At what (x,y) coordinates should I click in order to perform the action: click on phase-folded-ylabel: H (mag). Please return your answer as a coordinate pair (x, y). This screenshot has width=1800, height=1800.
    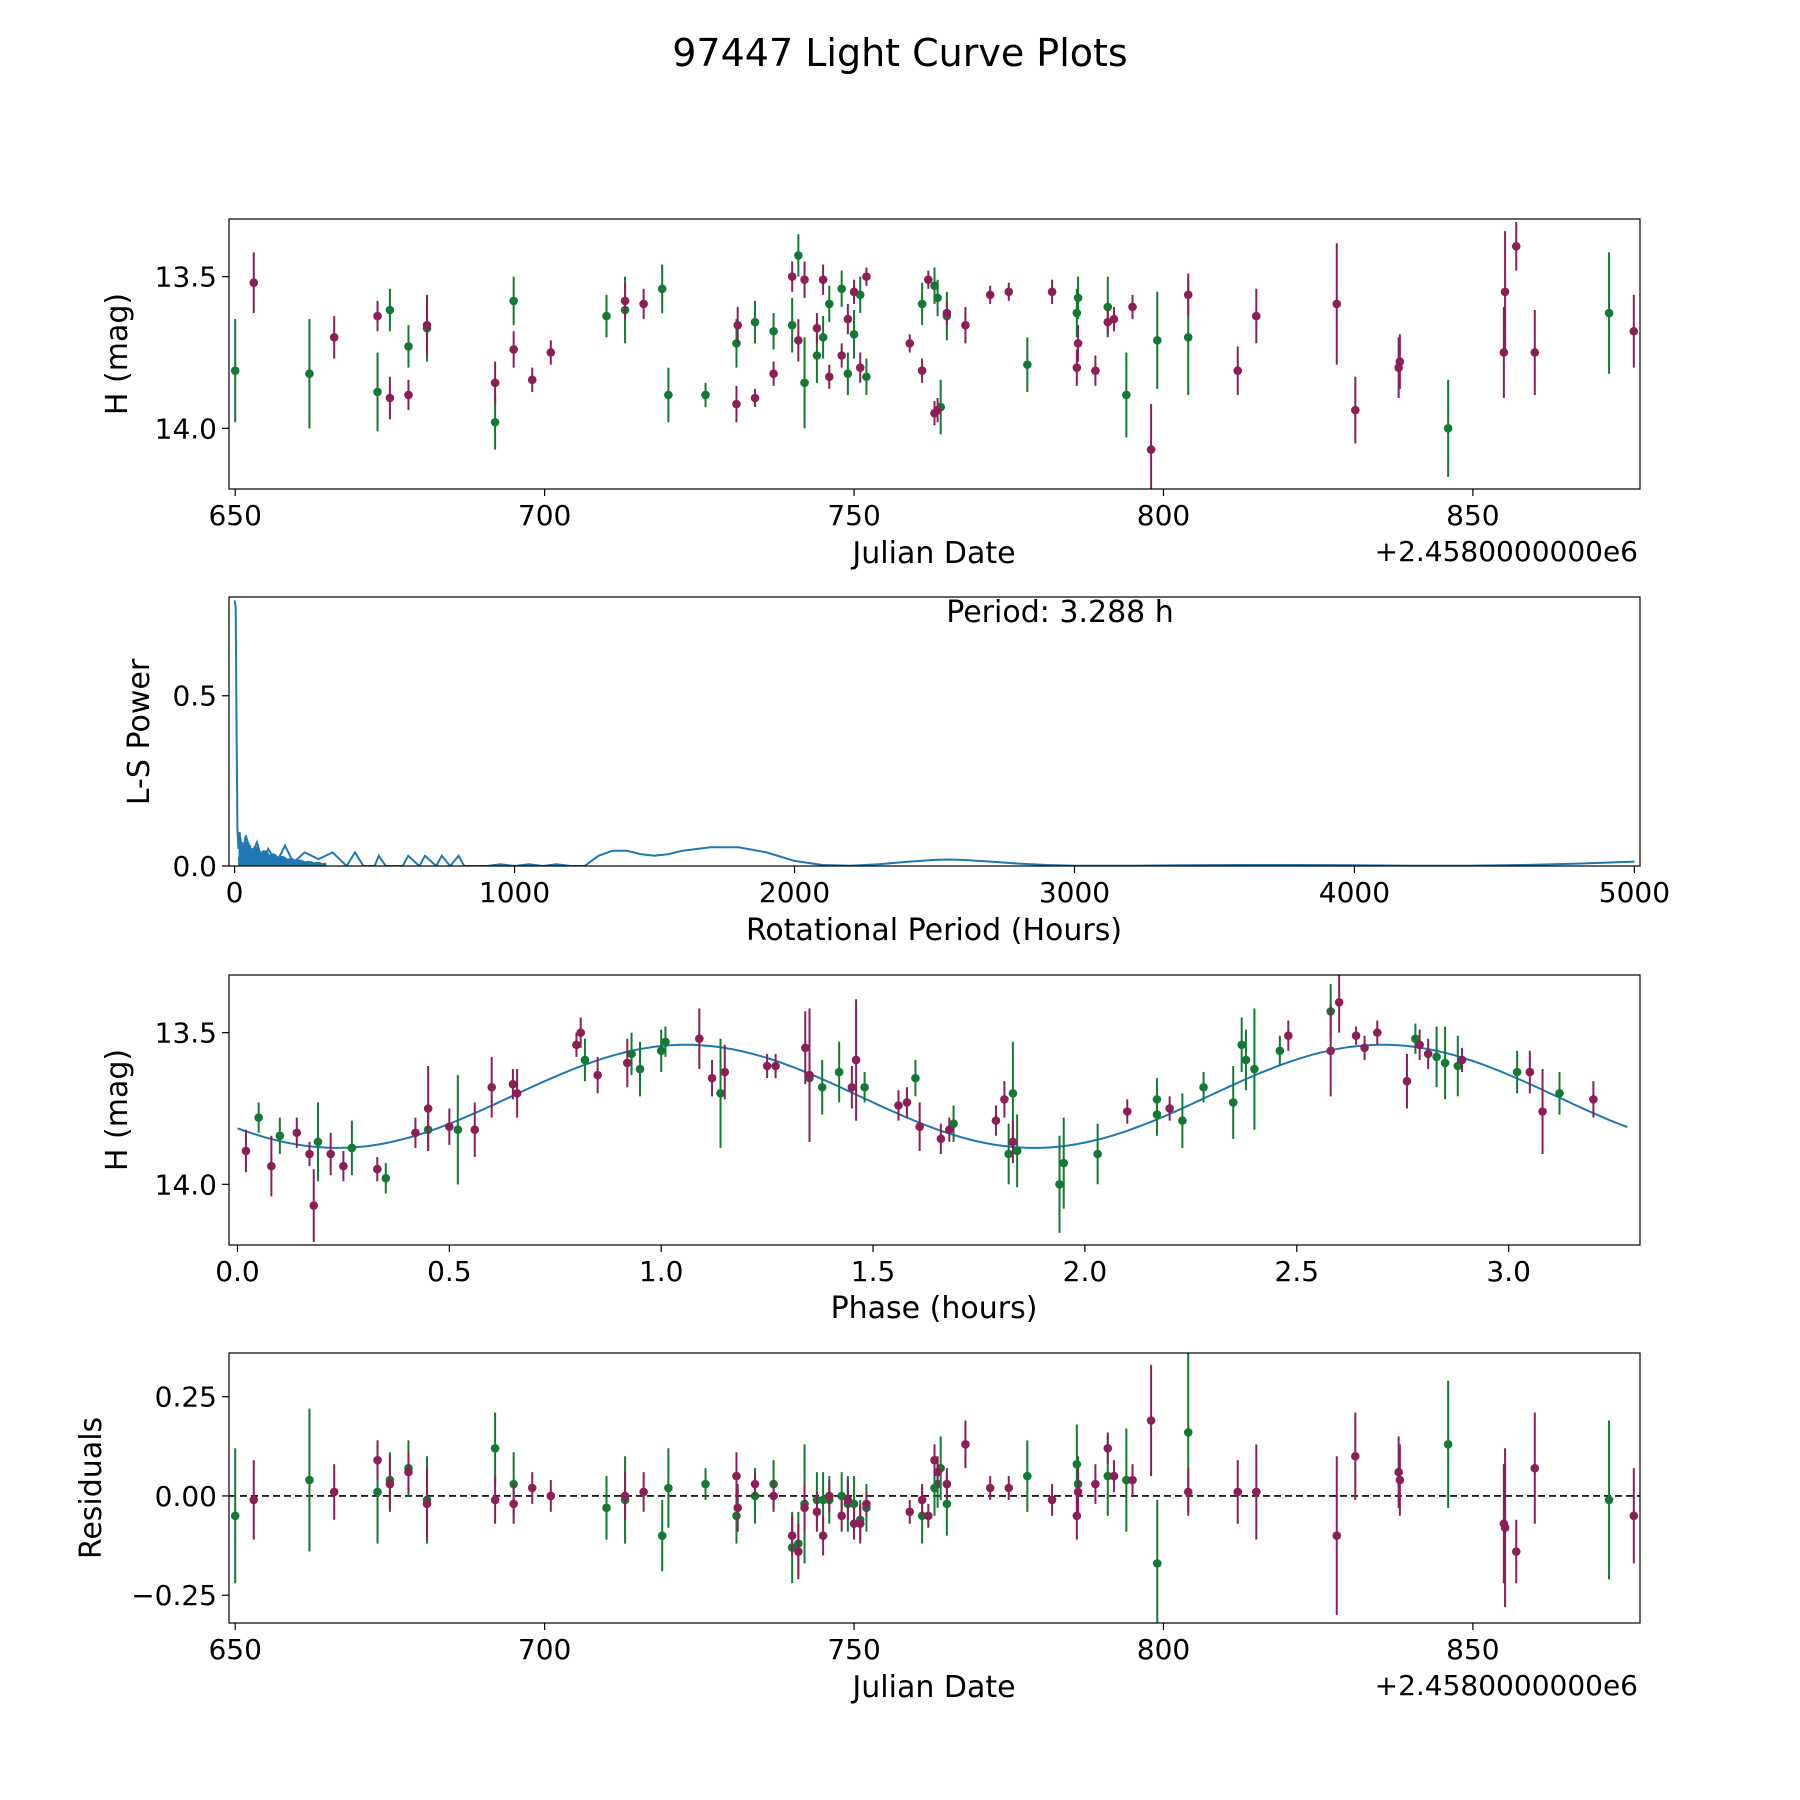
    Looking at the image, I should click on (117, 1110).